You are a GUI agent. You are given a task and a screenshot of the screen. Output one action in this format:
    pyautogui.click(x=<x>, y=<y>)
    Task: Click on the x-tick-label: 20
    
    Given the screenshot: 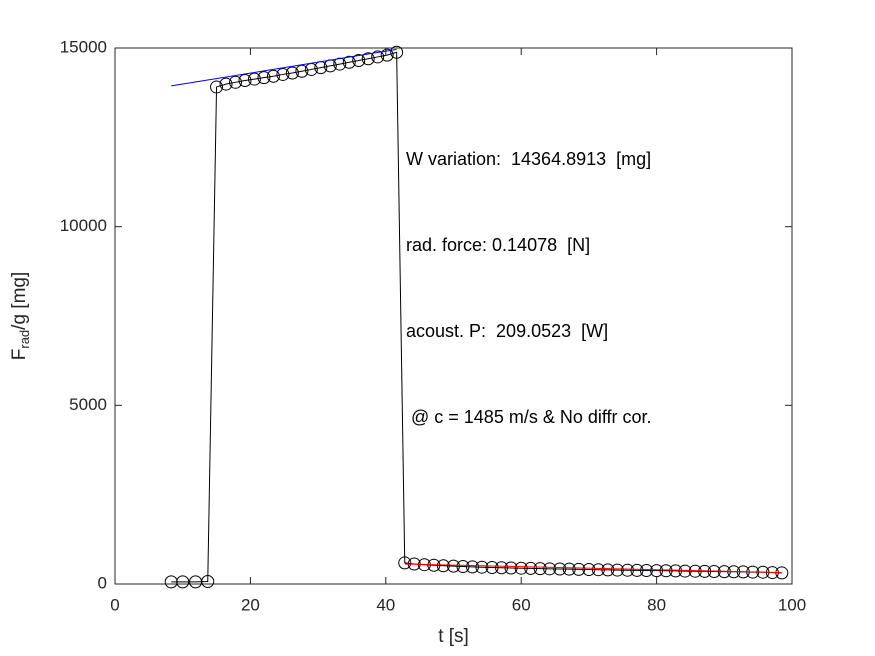 What is the action you would take?
    pyautogui.click(x=250, y=604)
    